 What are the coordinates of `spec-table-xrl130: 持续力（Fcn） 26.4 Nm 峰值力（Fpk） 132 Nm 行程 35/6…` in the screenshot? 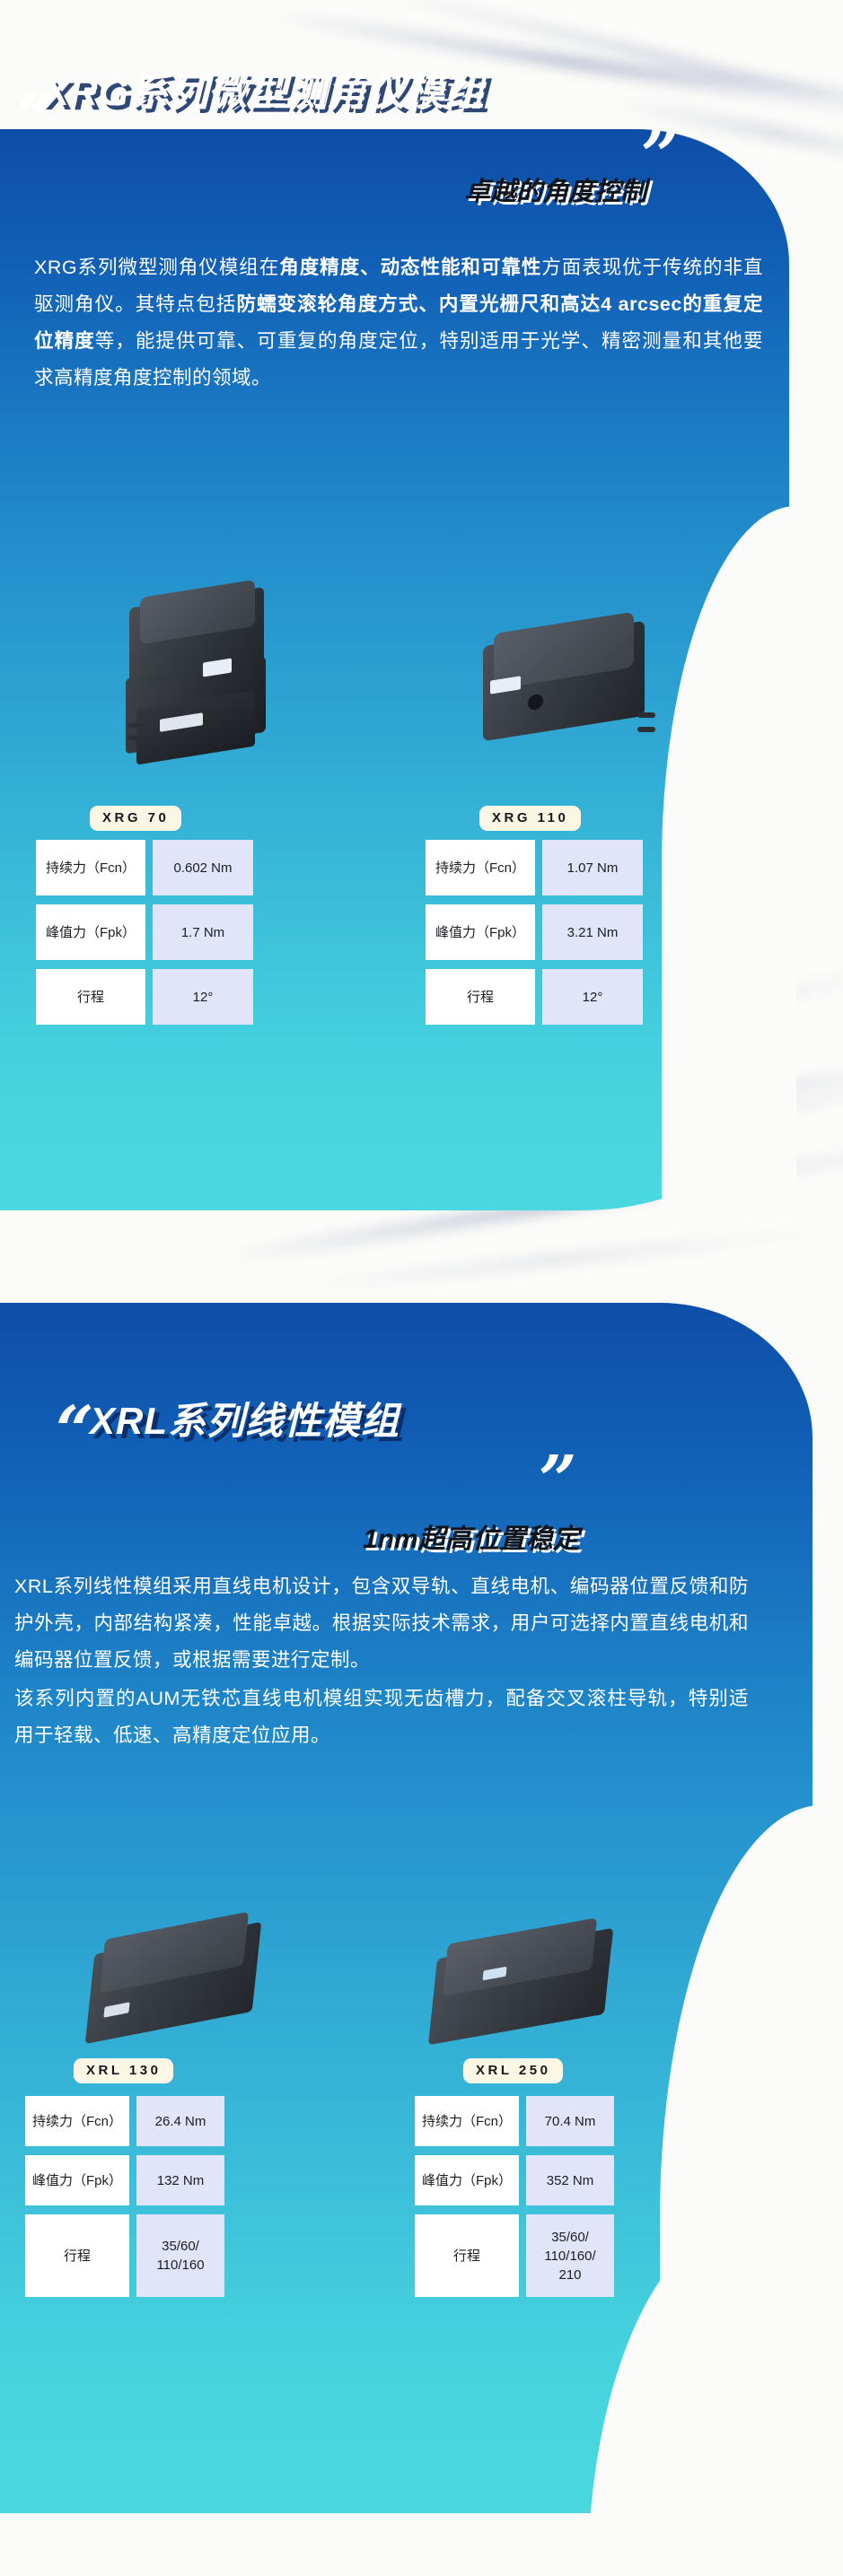 It's located at (124, 2197).